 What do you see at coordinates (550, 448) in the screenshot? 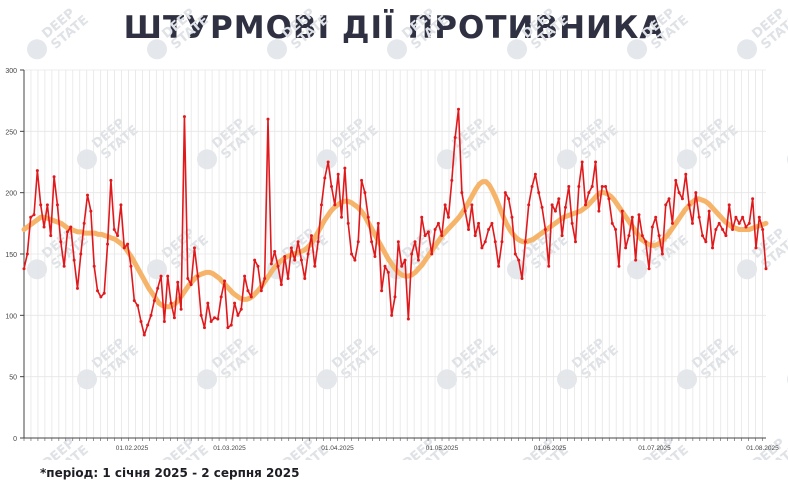
I see `x-tick-label: 01.06.2025` at bounding box center [550, 448].